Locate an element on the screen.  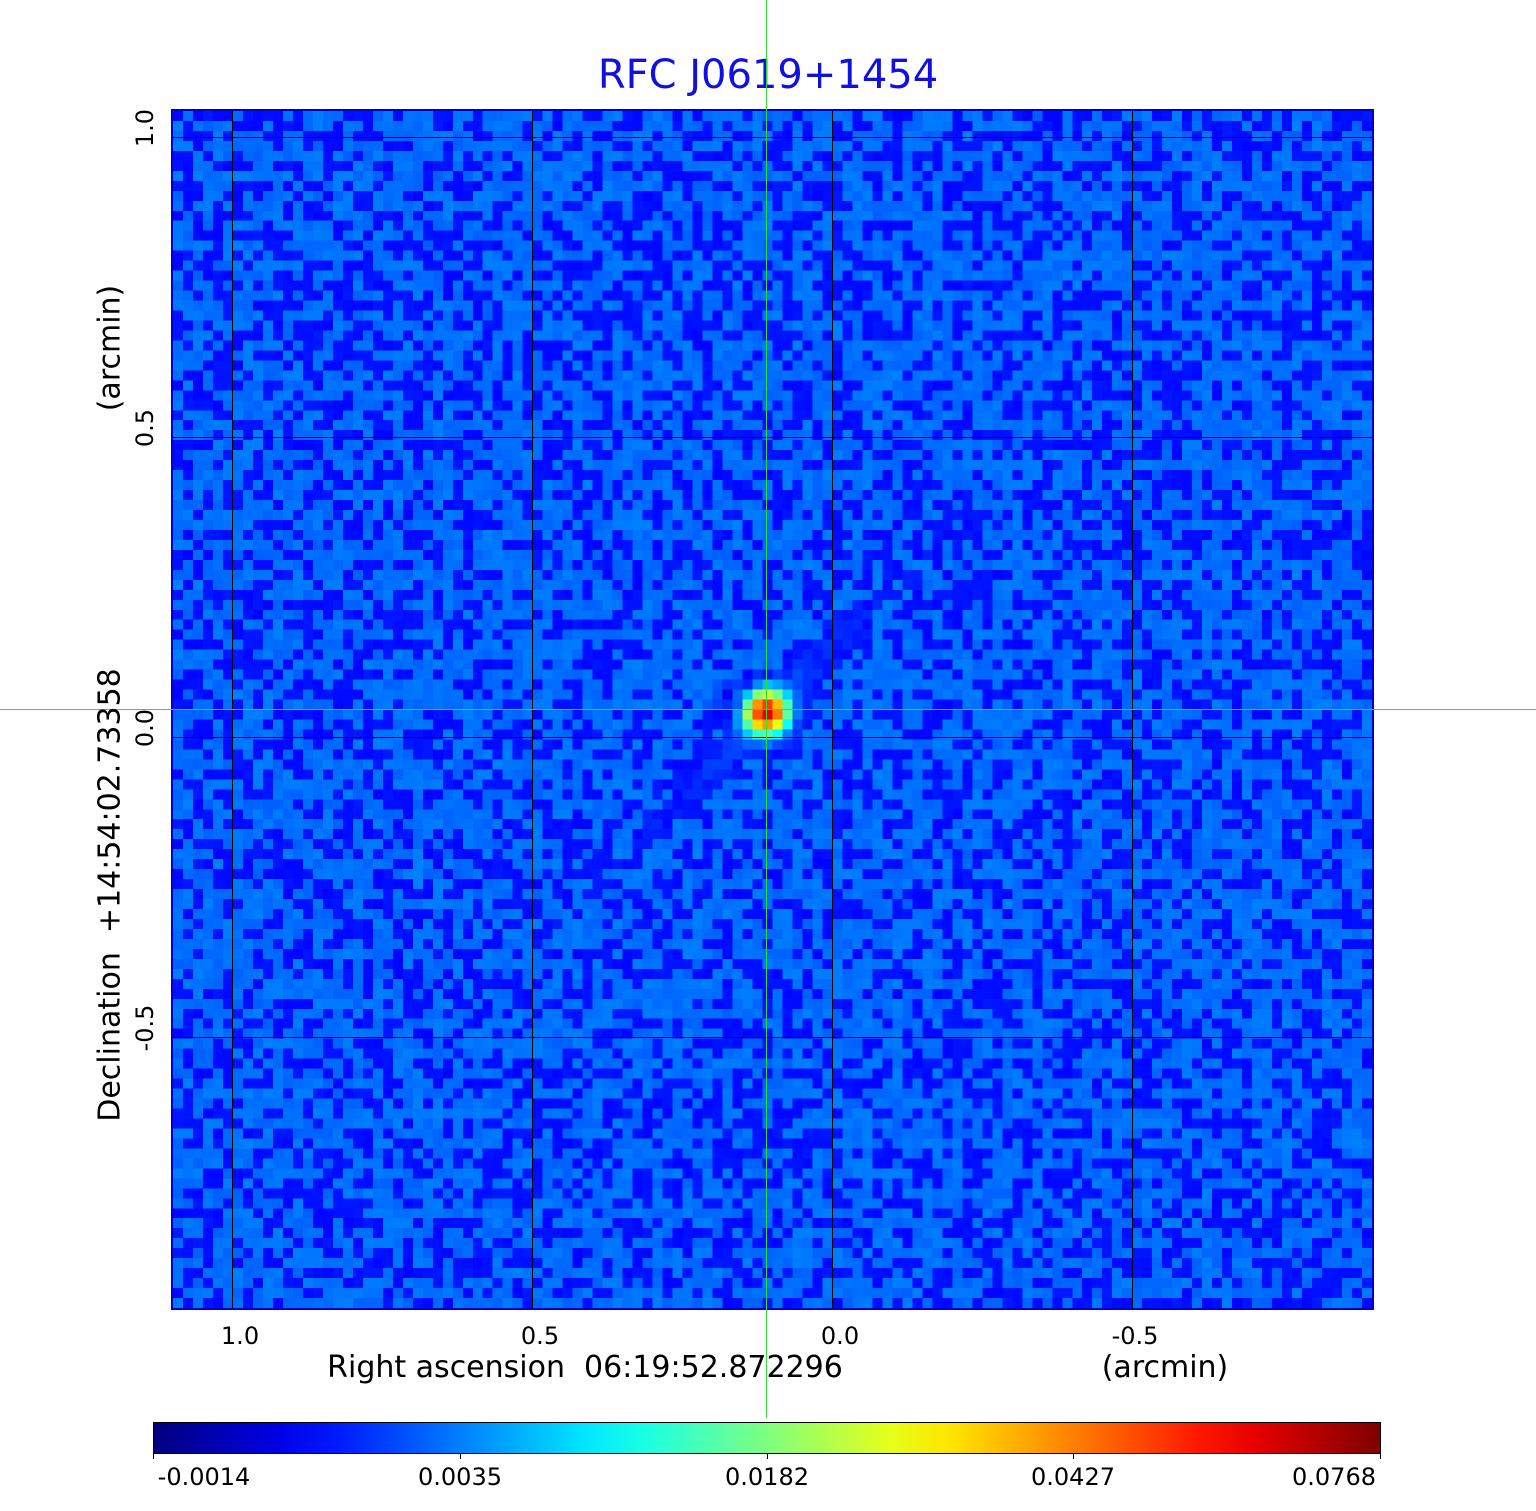
x-tick-label: 1.0 is located at coordinates (240, 1336).